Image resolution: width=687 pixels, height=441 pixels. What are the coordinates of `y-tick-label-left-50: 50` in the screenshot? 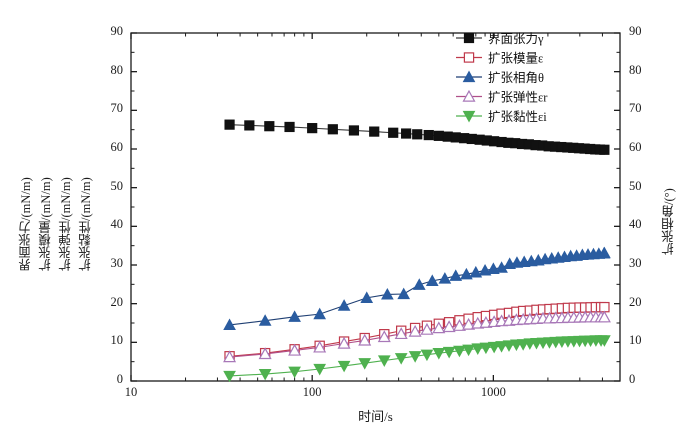 It's located at (117, 185).